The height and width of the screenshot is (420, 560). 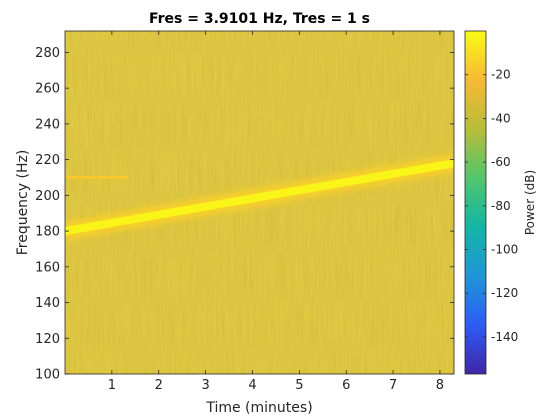 What do you see at coordinates (47, 232) in the screenshot?
I see `y-tick-label: 180` at bounding box center [47, 232].